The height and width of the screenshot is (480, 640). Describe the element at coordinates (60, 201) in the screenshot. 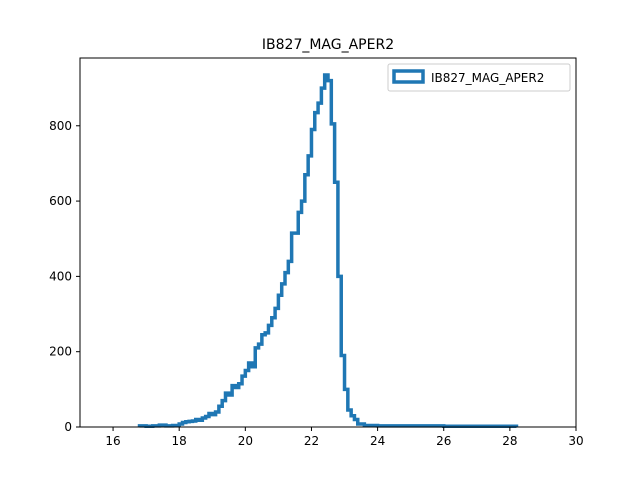

I see `y-tick-label: 600` at that location.